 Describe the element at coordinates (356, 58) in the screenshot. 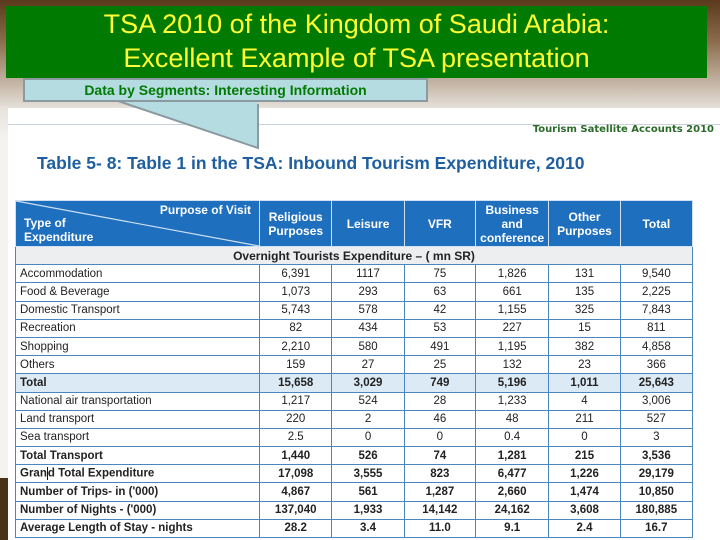

I see `slide-title-line-2: Excellent Example of TSA presentation` at that location.